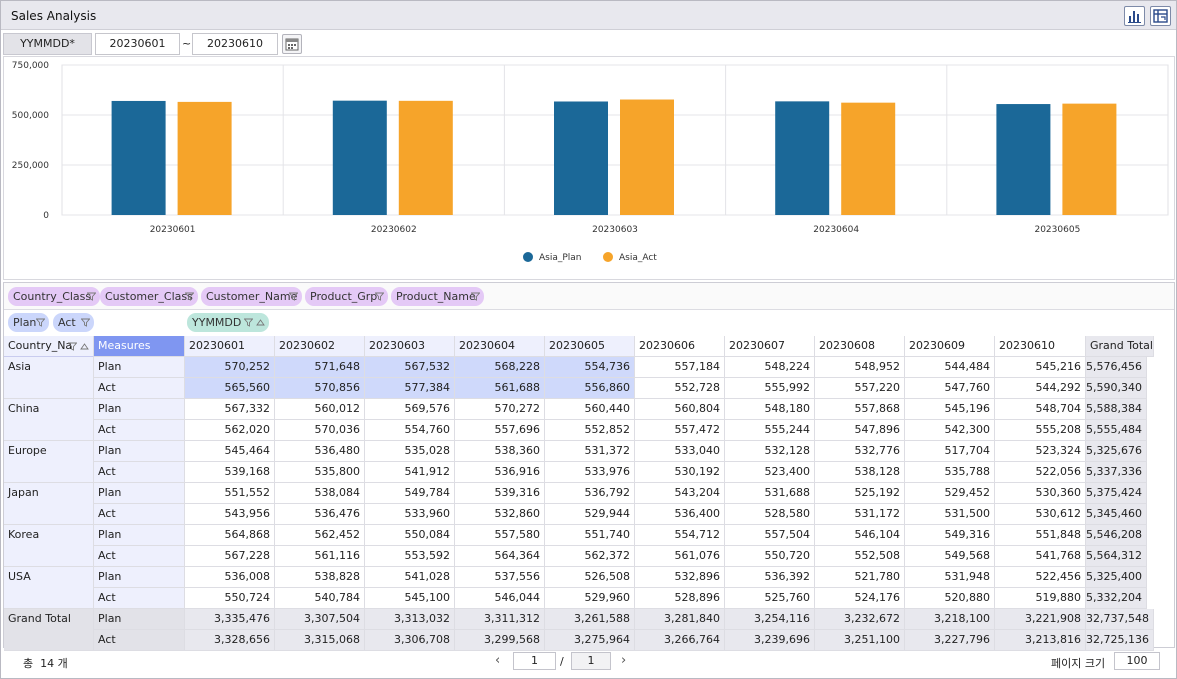 This screenshot has width=1177, height=679. I want to click on data-cell: 552,508, so click(860, 556).